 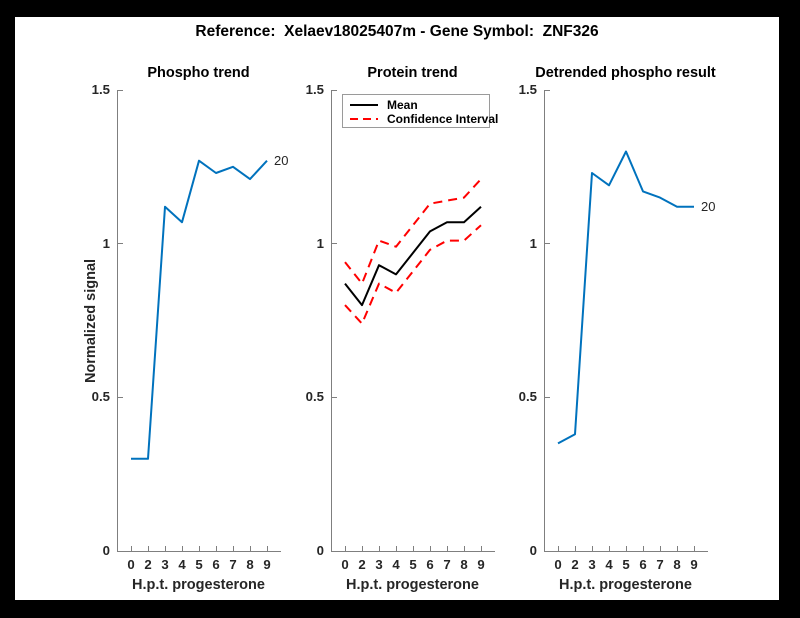 What do you see at coordinates (443, 119) in the screenshot?
I see `legend-label-confidence-interval: Confidence Interval` at bounding box center [443, 119].